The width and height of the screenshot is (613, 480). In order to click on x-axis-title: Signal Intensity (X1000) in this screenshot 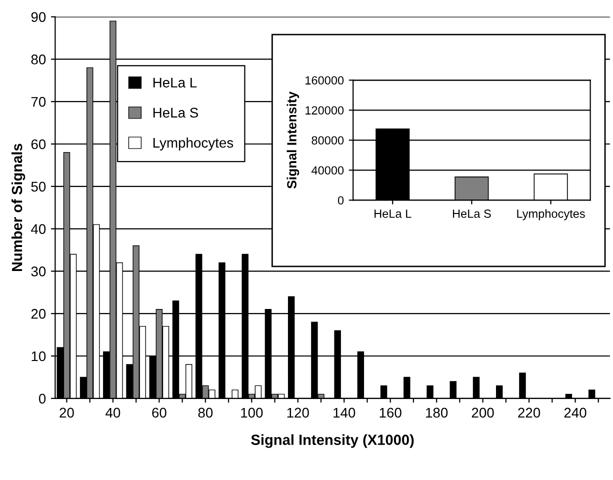, I will do `click(332, 441)`.